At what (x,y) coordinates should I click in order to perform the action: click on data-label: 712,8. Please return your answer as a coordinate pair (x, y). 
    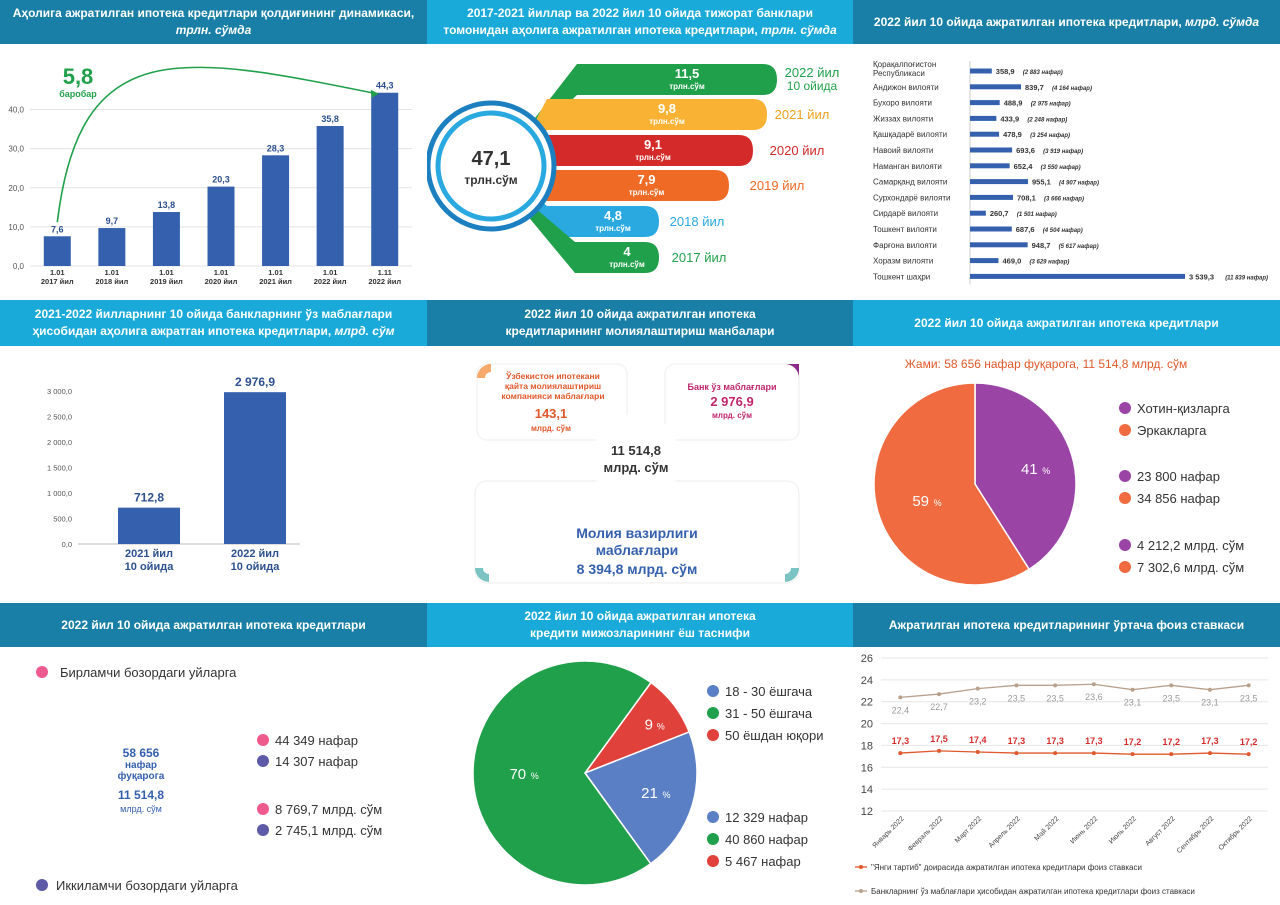
    Looking at the image, I should click on (149, 498).